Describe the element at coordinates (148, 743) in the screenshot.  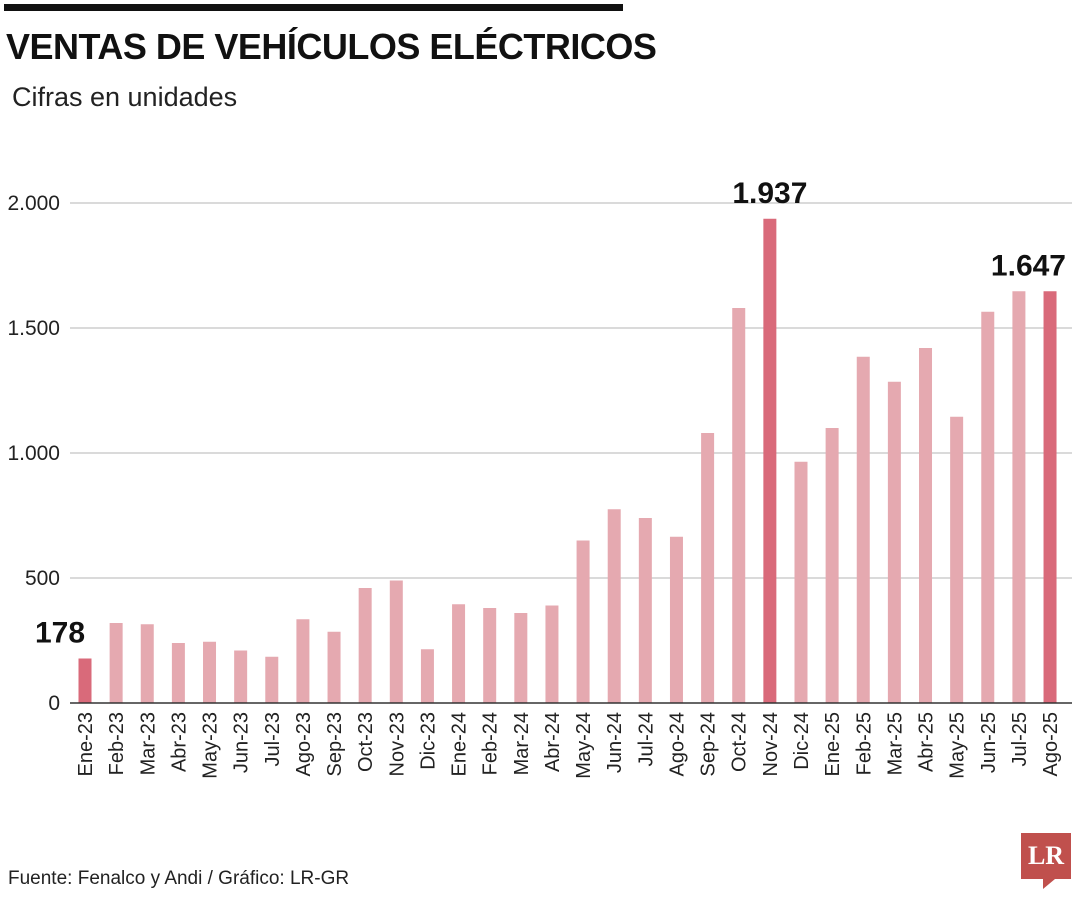
I see `x-tick-label: Mar-23` at that location.